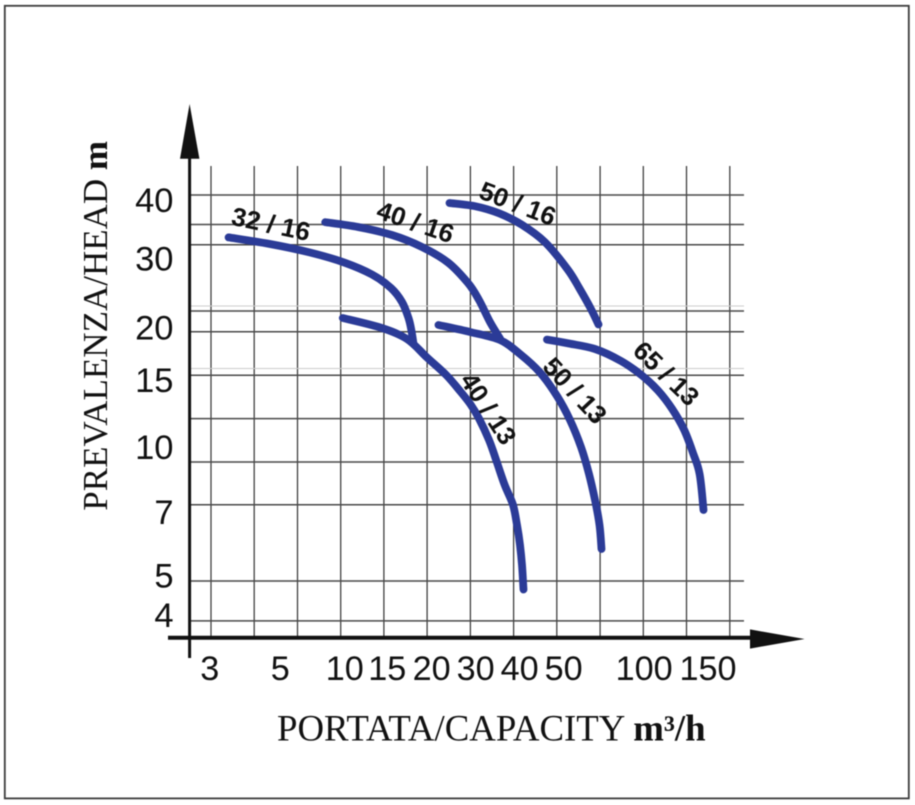 The width and height of the screenshot is (915, 805). Describe the element at coordinates (163, 616) in the screenshot. I see `svg-text: 4` at that location.